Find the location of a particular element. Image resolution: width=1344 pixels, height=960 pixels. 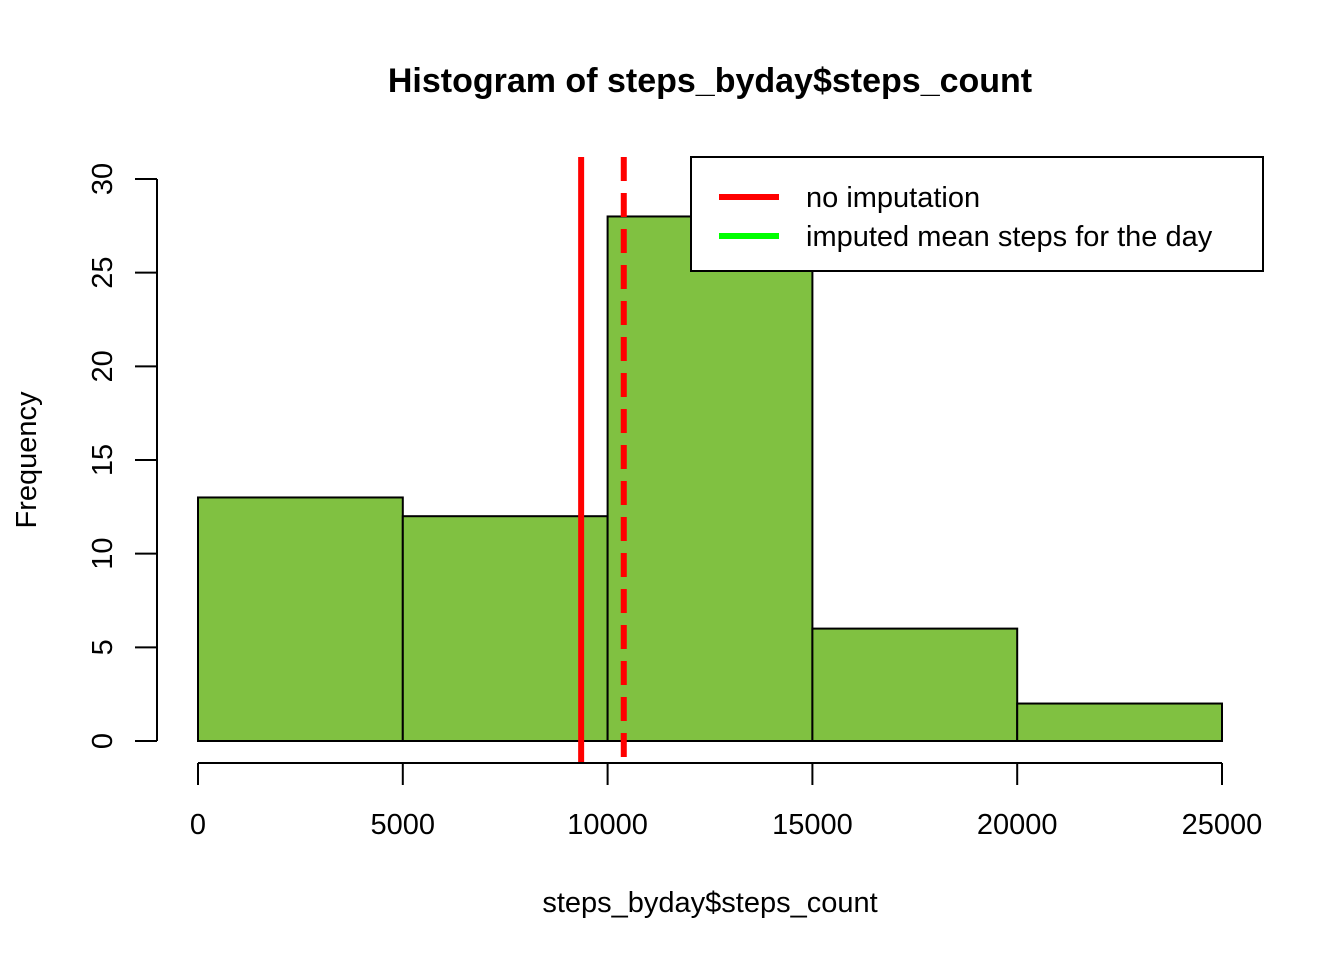

y-tick-label: 10 is located at coordinates (103, 554).